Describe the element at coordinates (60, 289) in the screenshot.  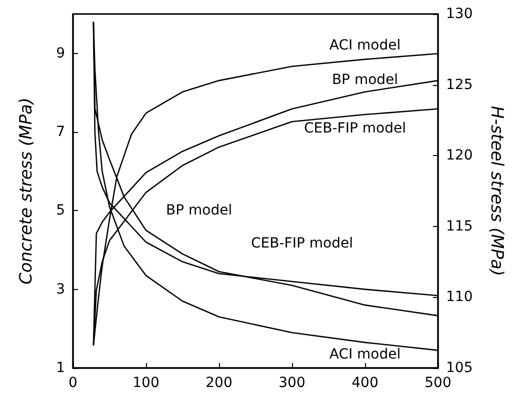
I see `y-tick-label: 3` at that location.